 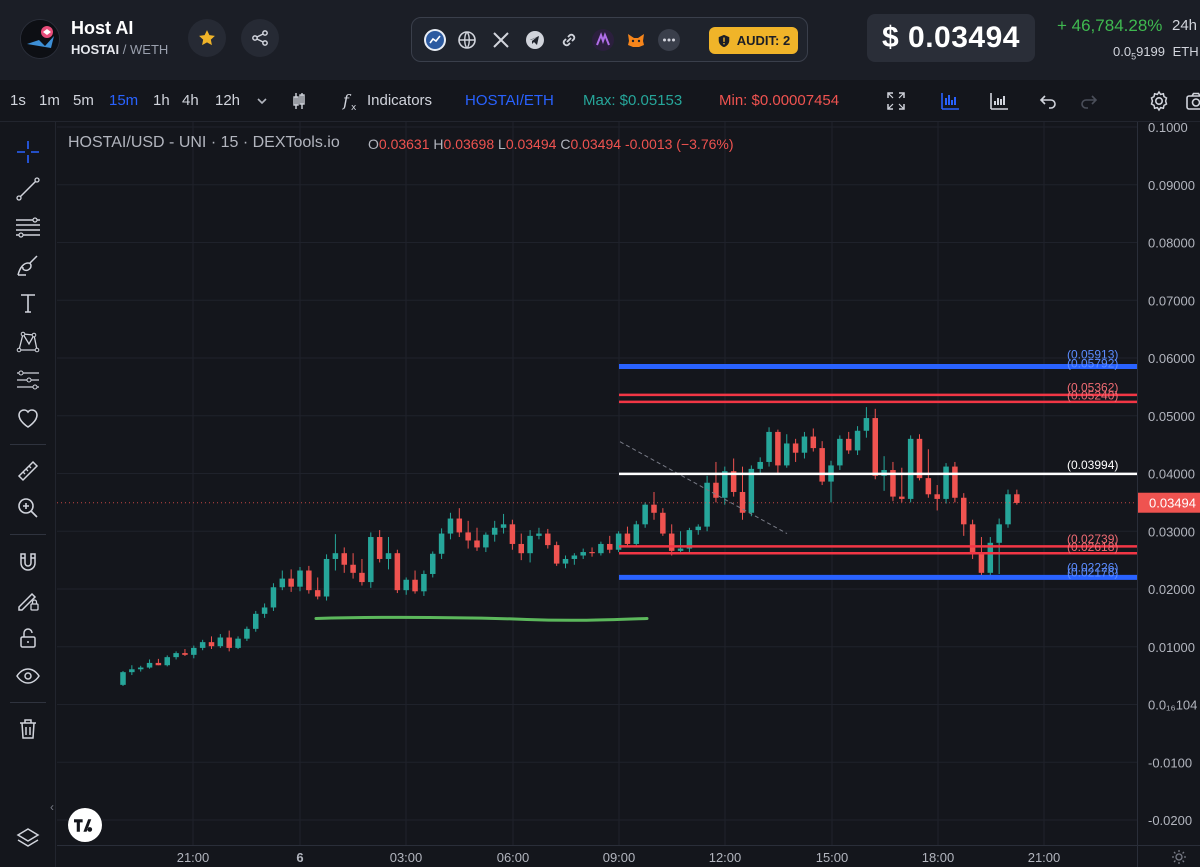 I want to click on visibility-tool, so click(x=28, y=676).